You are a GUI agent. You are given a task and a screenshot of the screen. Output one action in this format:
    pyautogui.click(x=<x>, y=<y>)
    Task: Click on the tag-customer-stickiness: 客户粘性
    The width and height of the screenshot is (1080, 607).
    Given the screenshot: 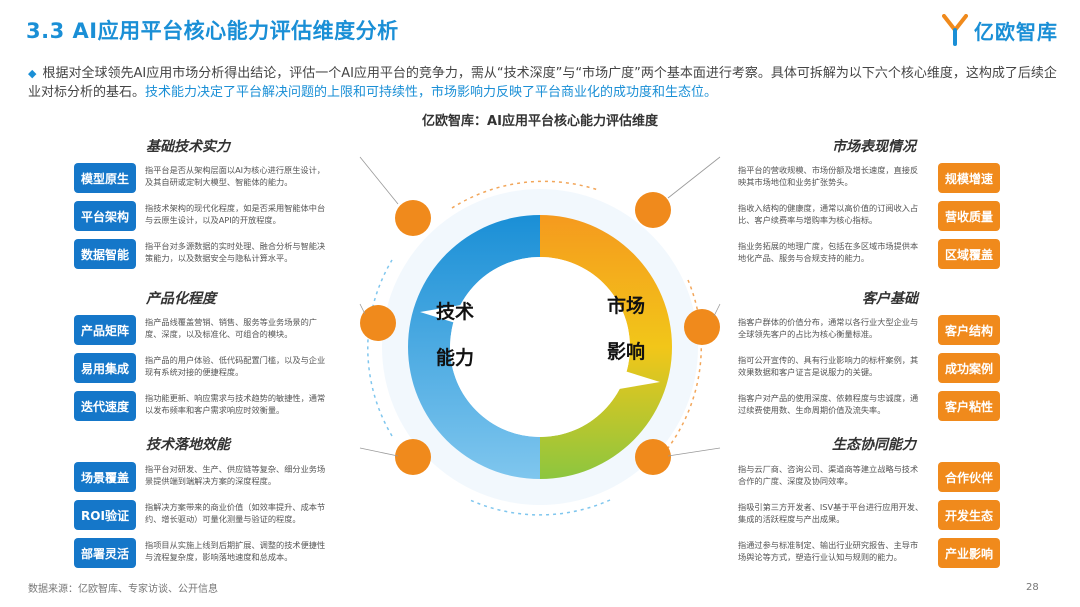 What is the action you would take?
    pyautogui.click(x=969, y=406)
    